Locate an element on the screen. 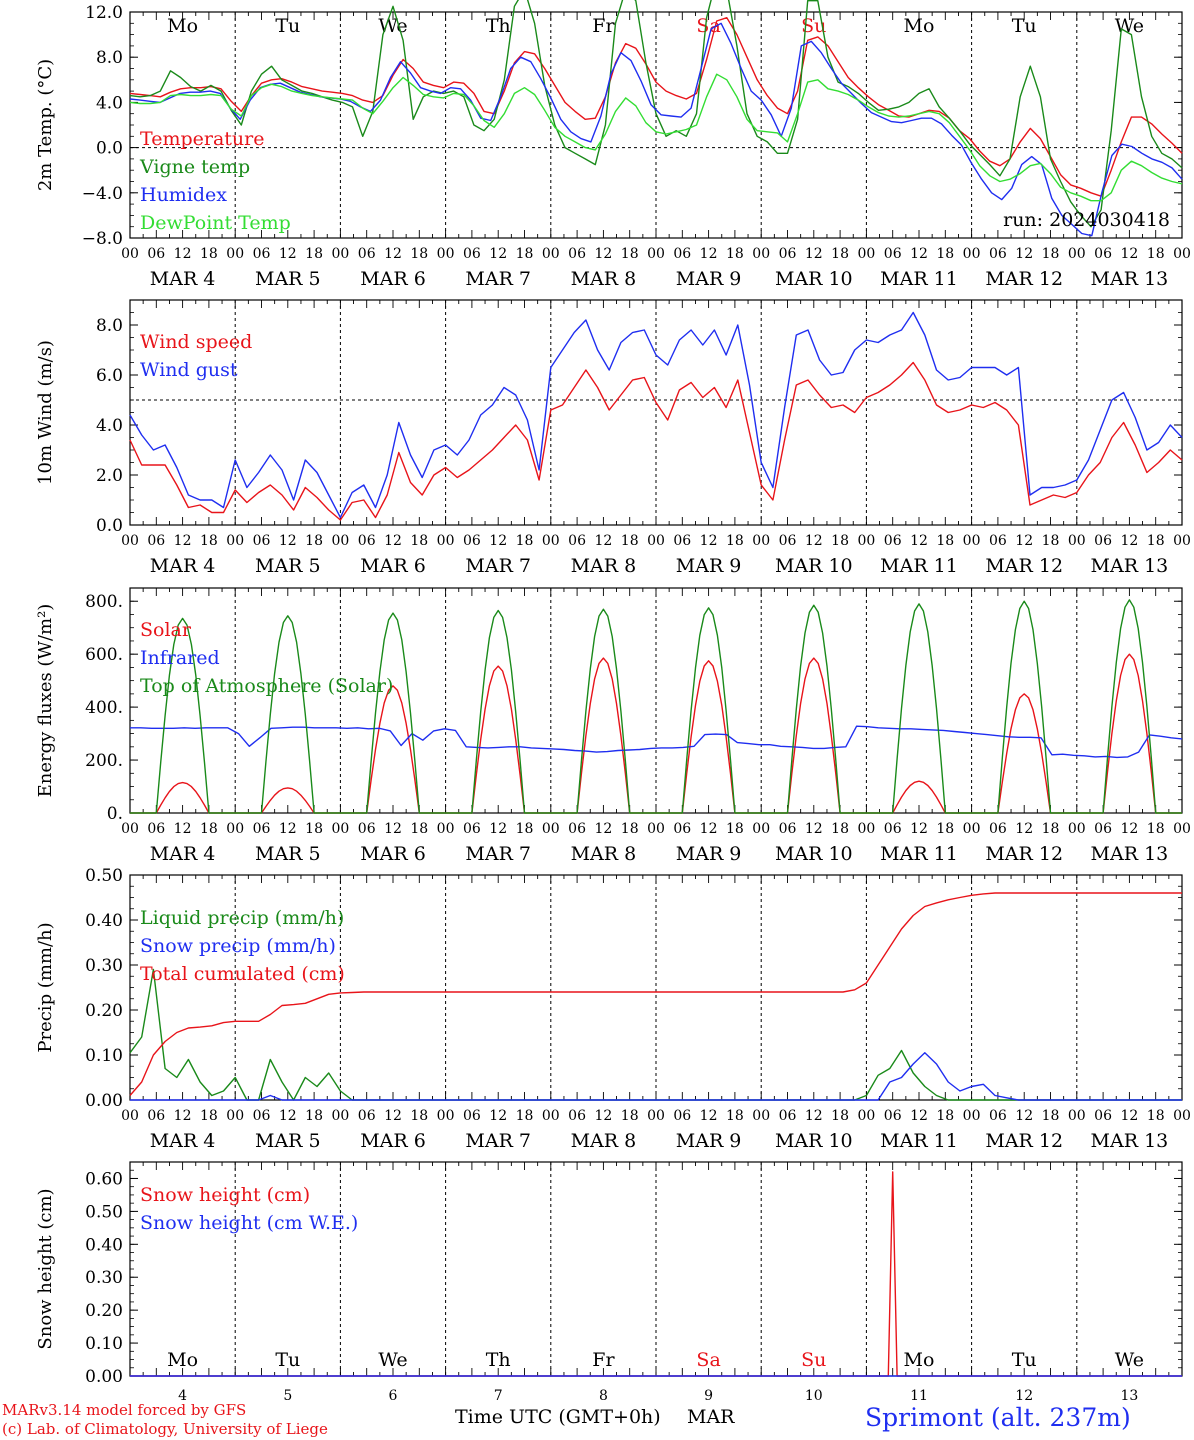 The width and height of the screenshot is (1194, 1440). x-day-number: 5 is located at coordinates (287, 1396).